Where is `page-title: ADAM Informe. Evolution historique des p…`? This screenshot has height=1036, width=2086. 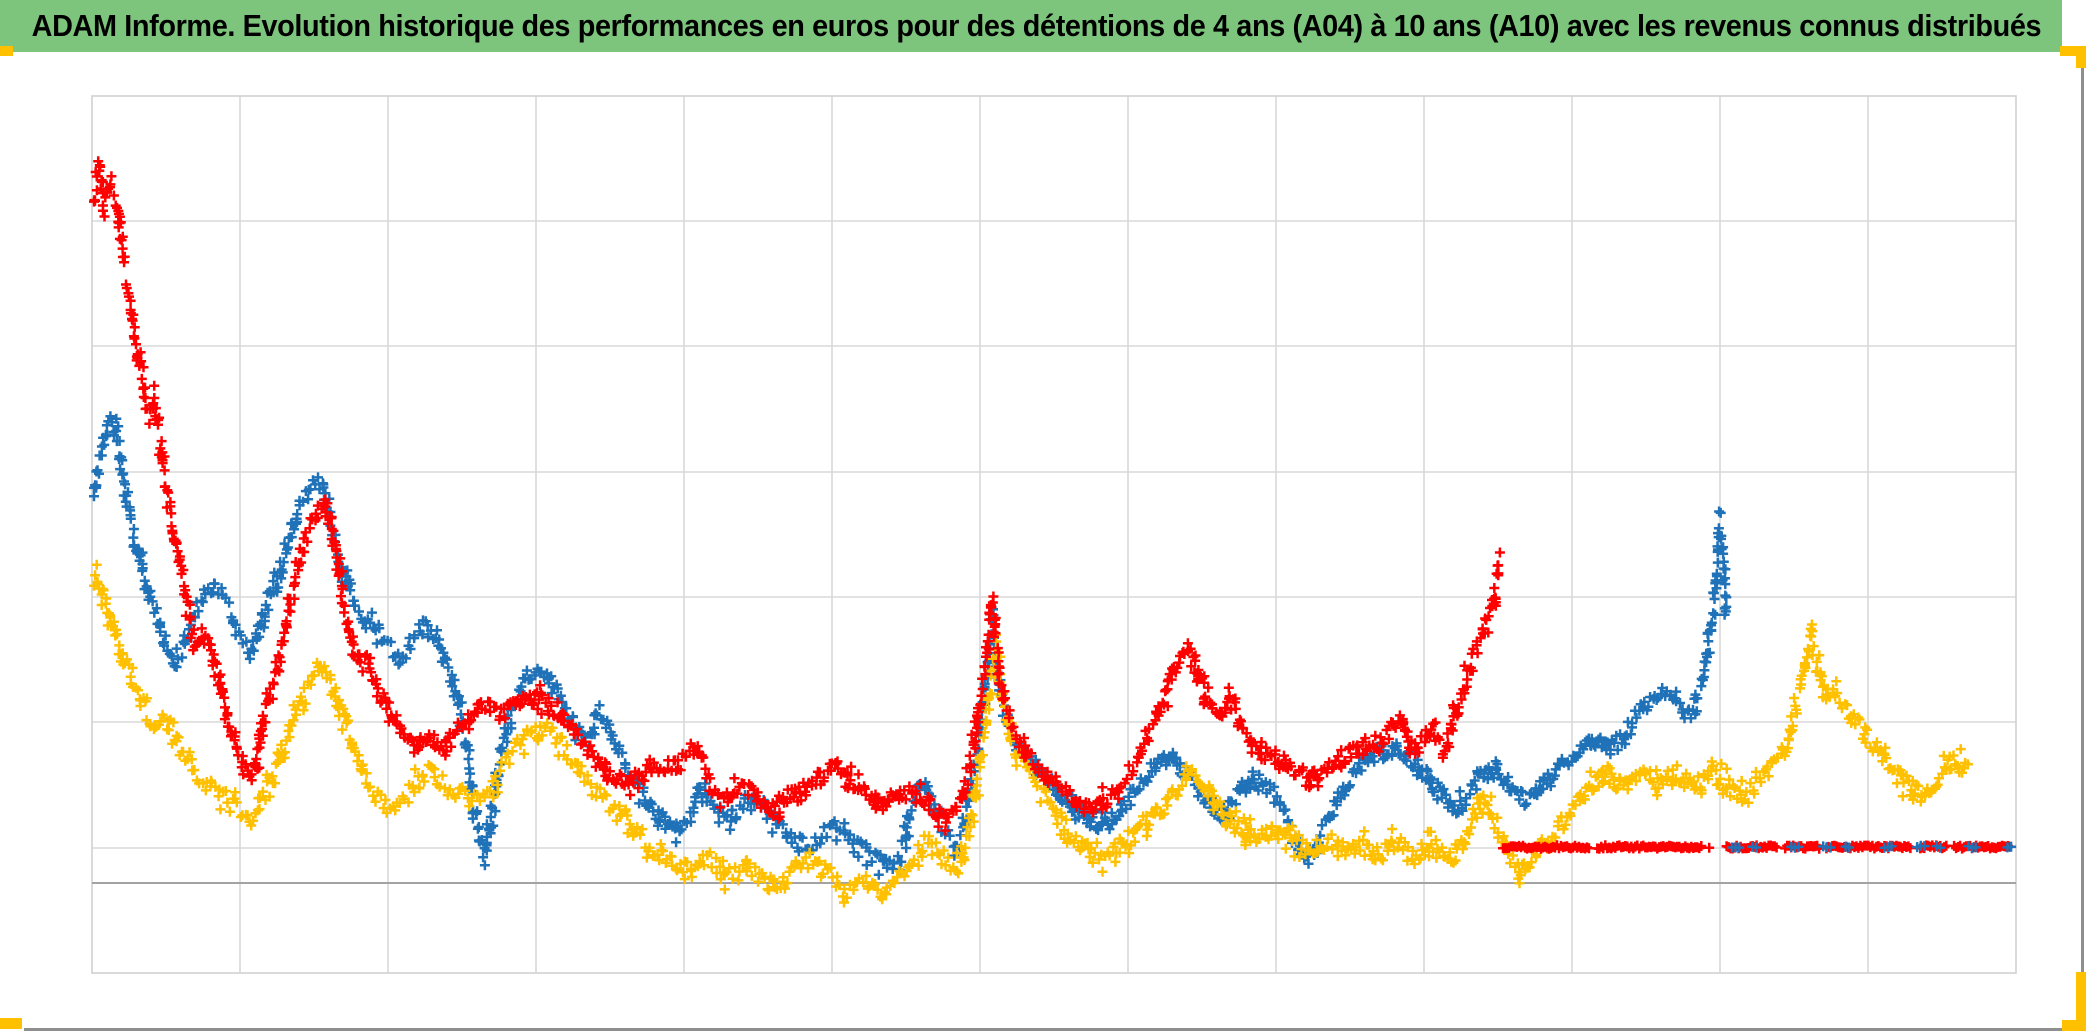 page-title: ADAM Informe. Evolution historique des p… is located at coordinates (1036, 25).